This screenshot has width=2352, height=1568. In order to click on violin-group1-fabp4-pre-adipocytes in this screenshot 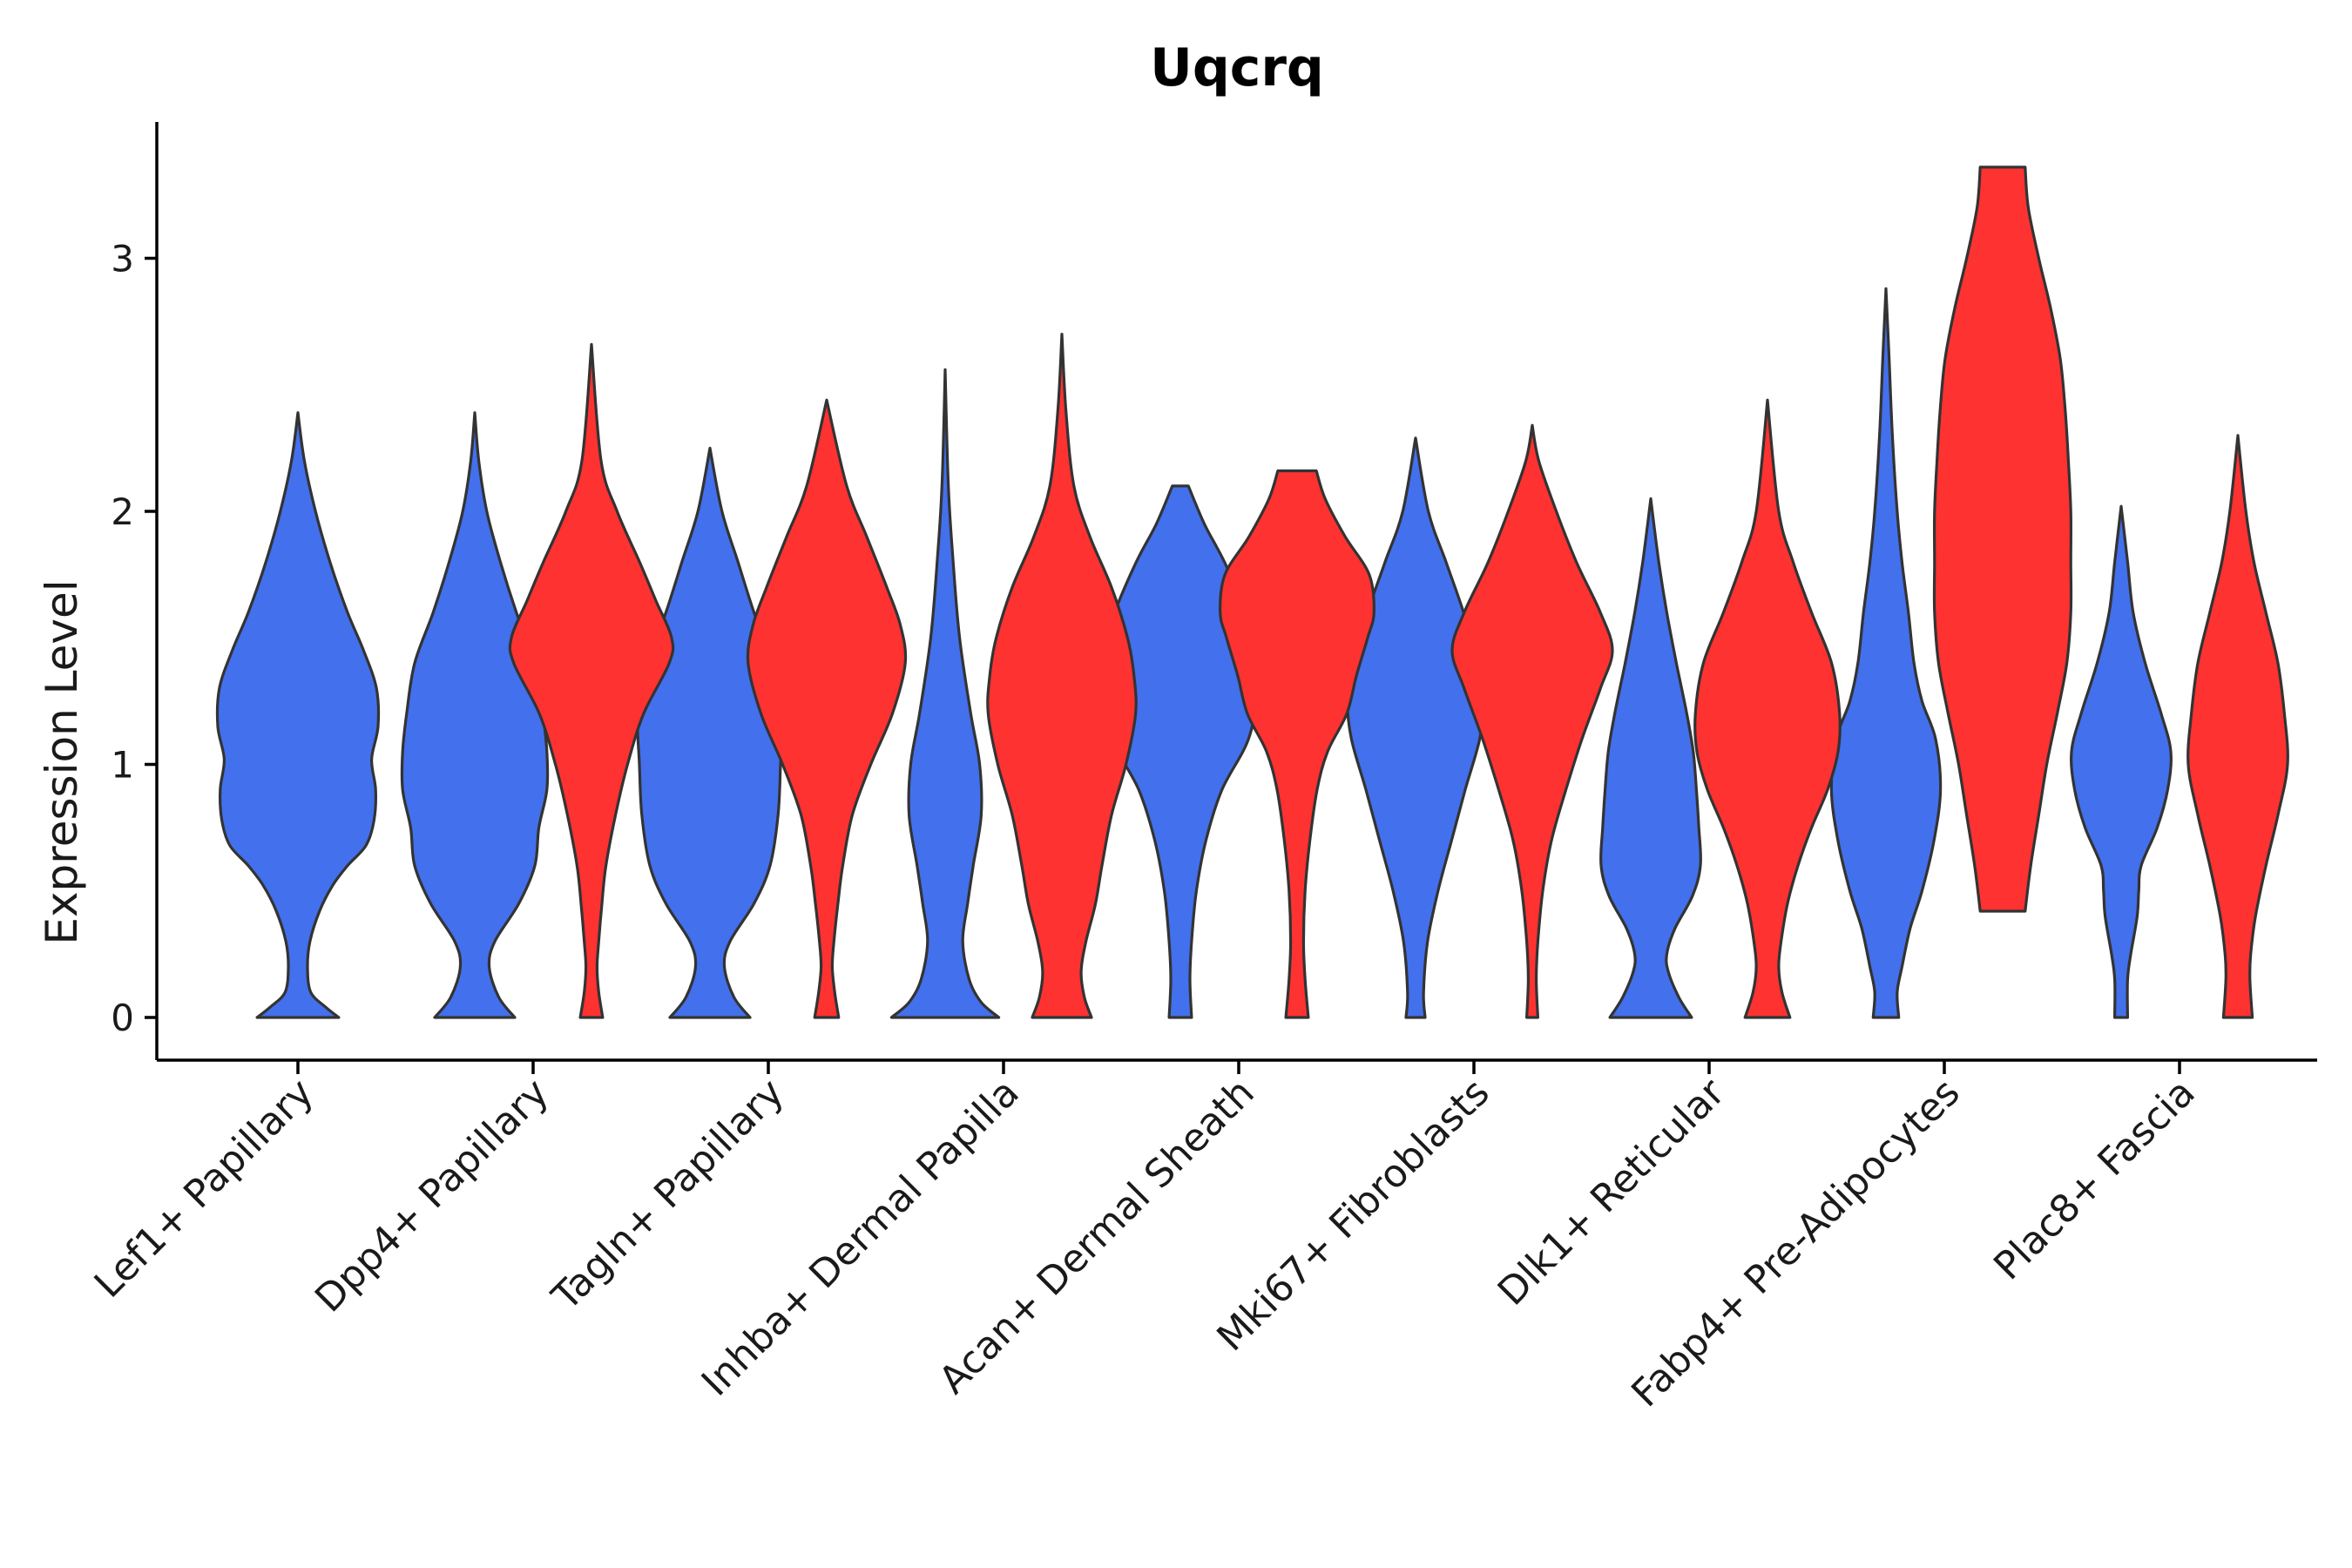, I will do `click(1886, 653)`.